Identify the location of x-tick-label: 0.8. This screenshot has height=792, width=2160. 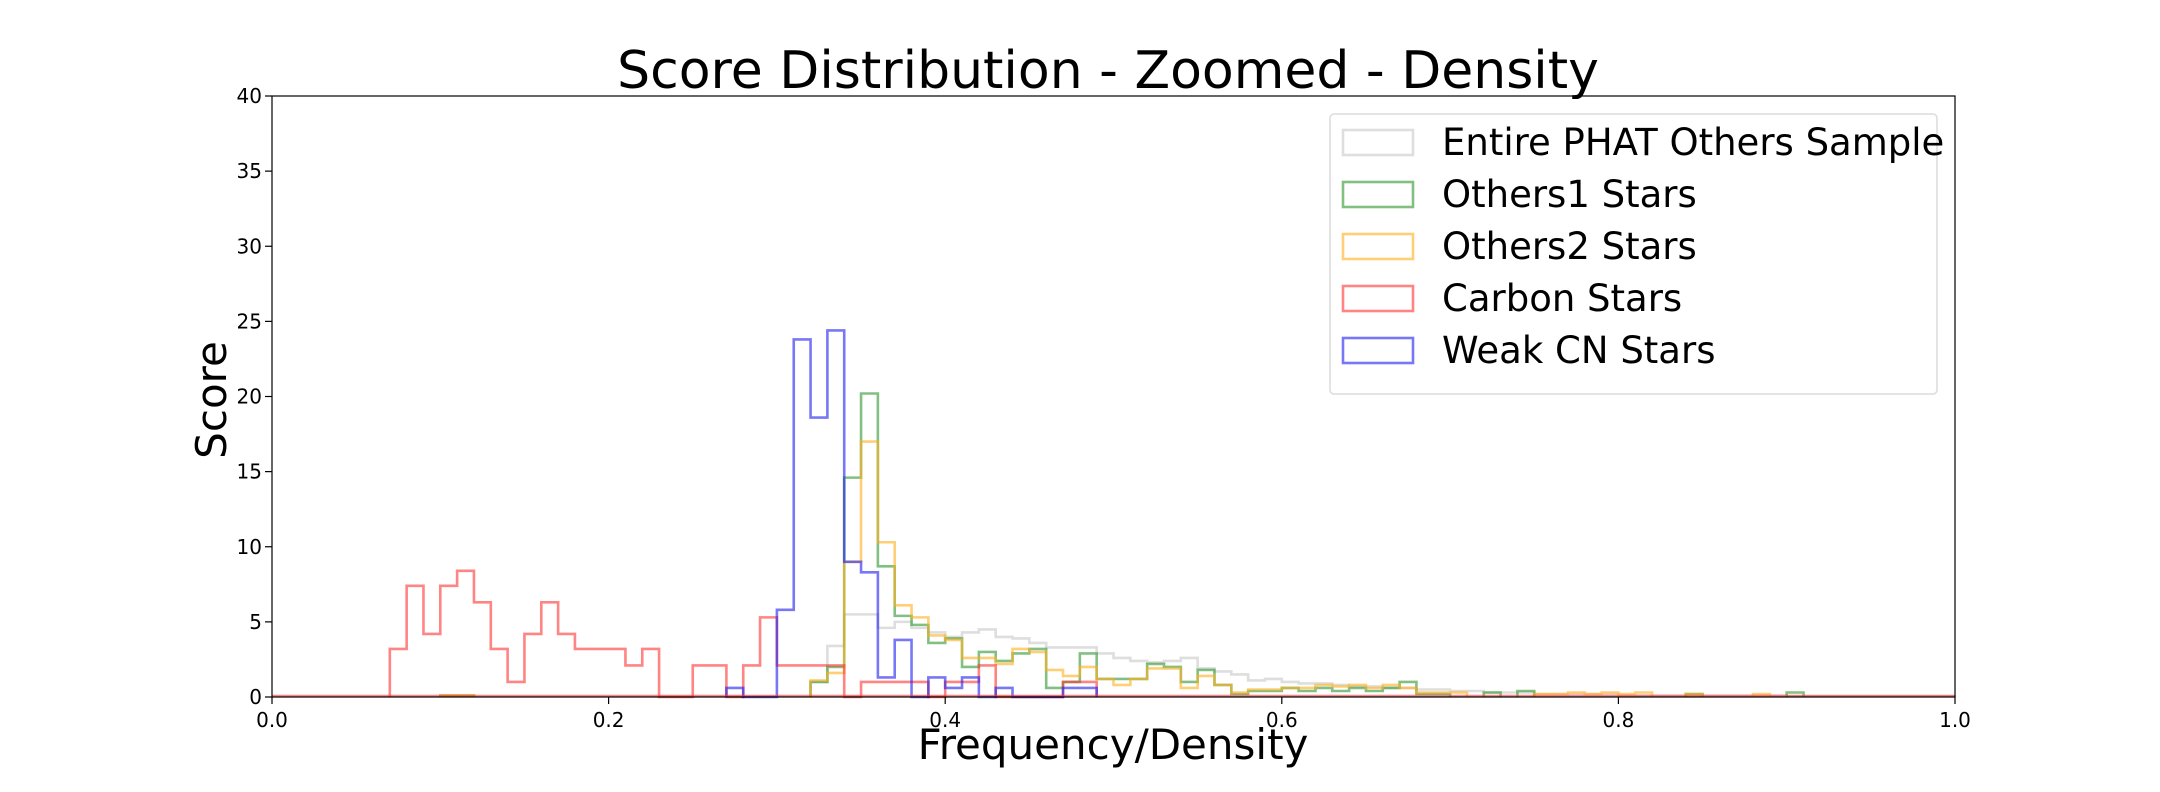
(1618, 720).